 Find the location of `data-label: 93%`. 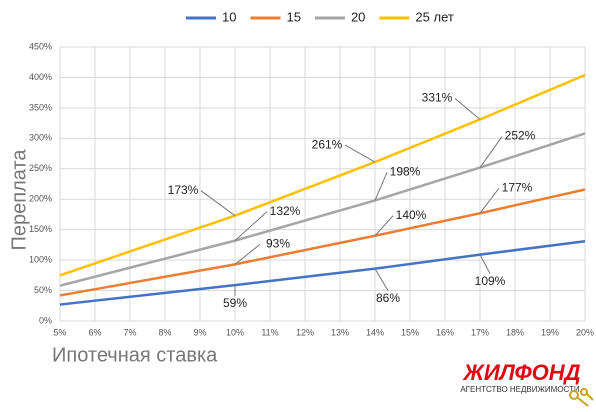

data-label: 93% is located at coordinates (278, 244).